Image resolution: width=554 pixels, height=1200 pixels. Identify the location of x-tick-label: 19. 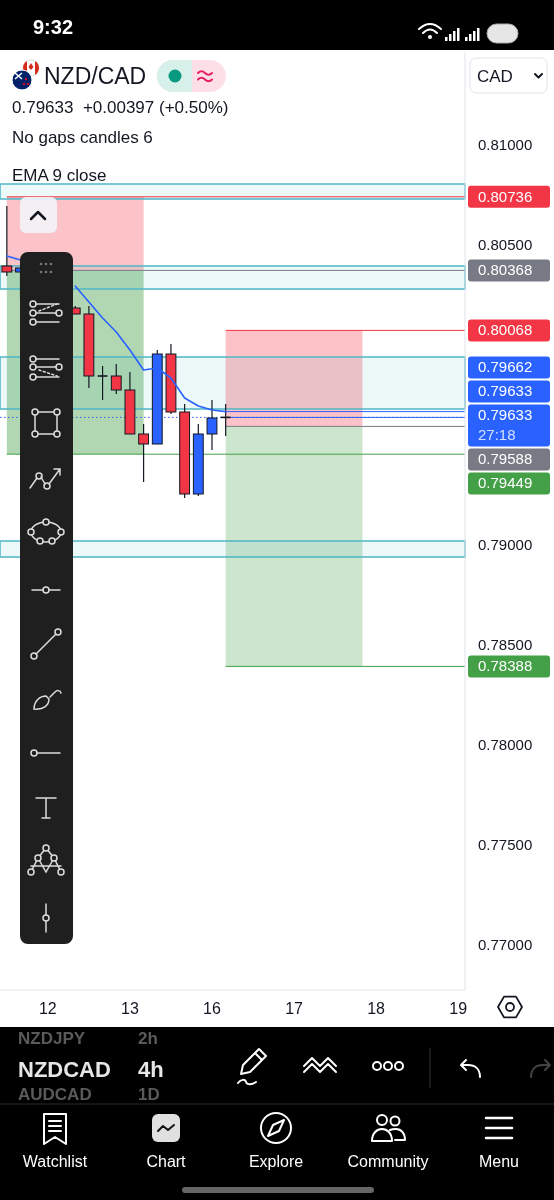
(458, 1008).